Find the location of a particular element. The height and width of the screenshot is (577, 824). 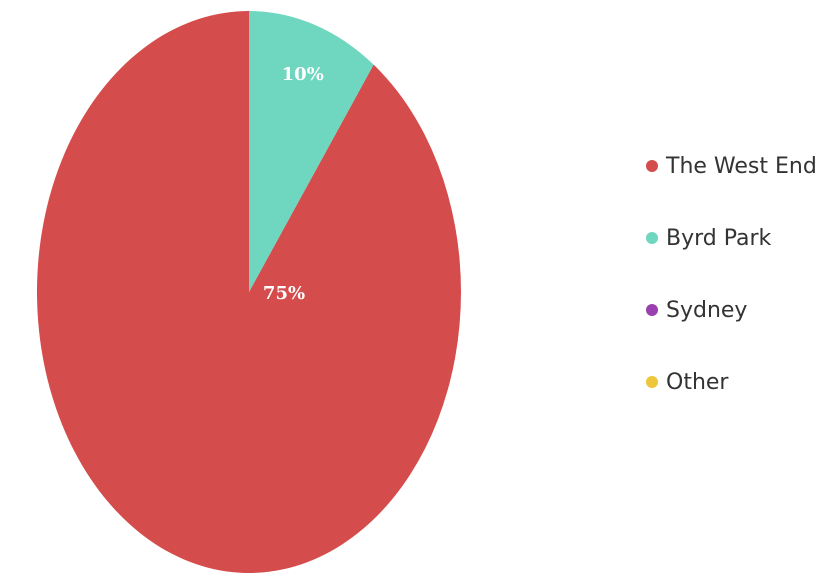

legend-item-sydney: Sydney is located at coordinates (731, 310).